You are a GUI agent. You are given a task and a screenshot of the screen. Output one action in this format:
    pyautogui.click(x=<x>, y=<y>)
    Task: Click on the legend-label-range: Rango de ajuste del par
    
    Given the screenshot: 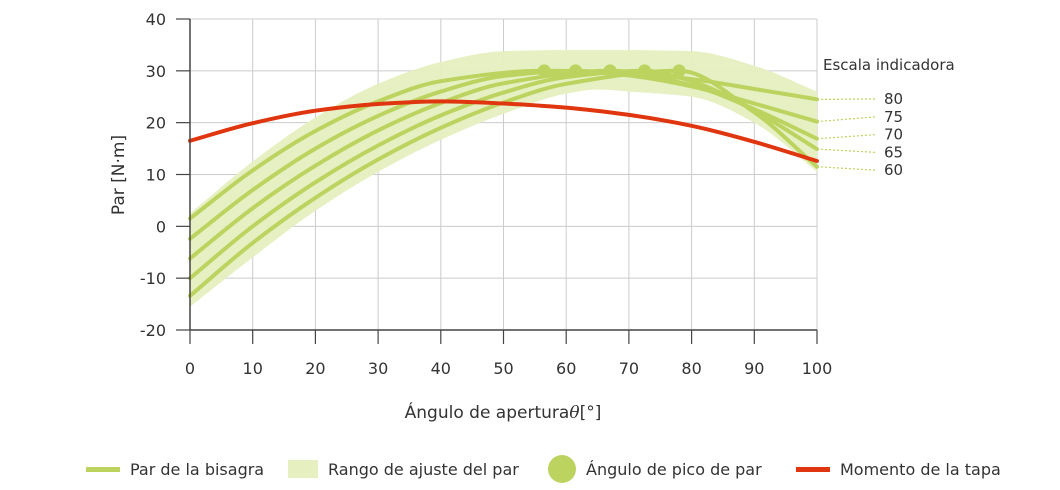 What is the action you would take?
    pyautogui.click(x=423, y=469)
    